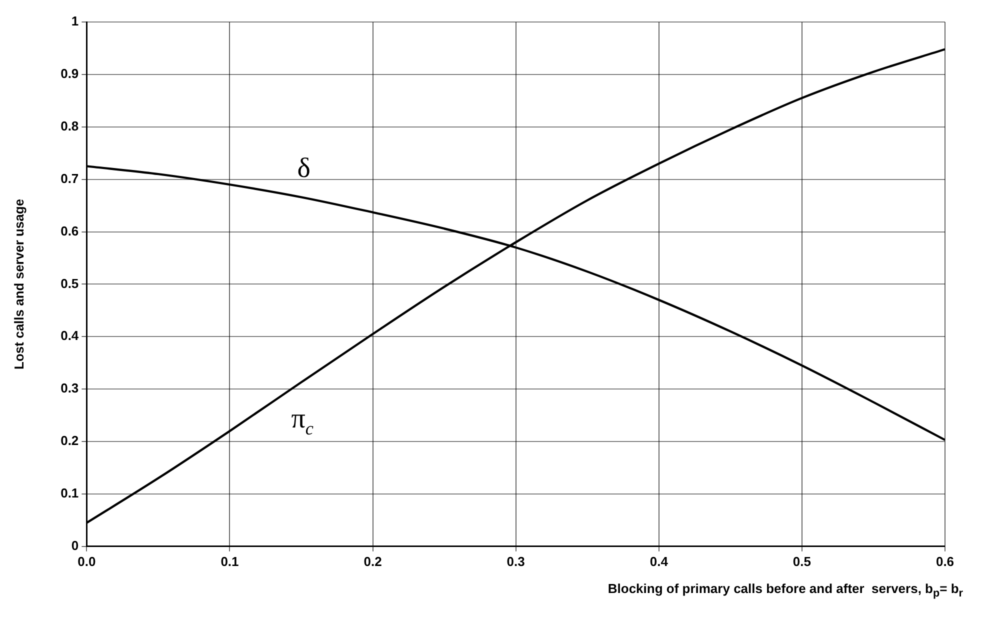 The height and width of the screenshot is (632, 981). What do you see at coordinates (515, 561) in the screenshot?
I see `x-tick-label: 0.3` at bounding box center [515, 561].